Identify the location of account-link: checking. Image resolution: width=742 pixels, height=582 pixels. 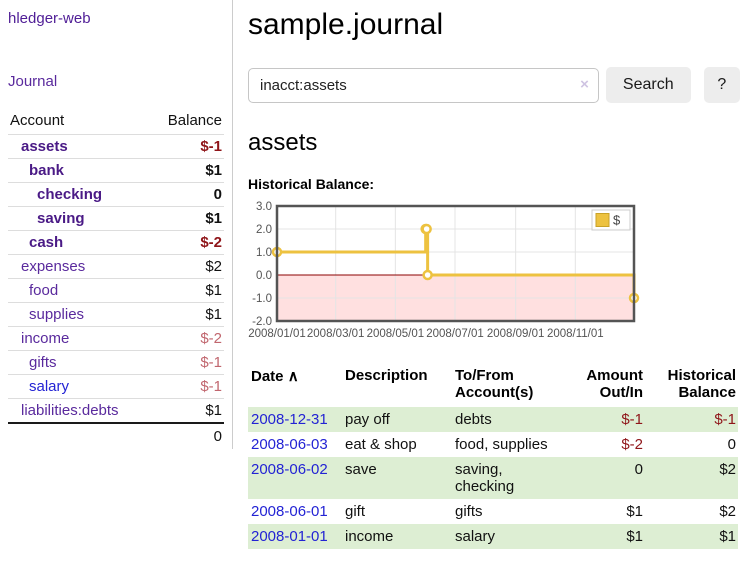
(70, 194).